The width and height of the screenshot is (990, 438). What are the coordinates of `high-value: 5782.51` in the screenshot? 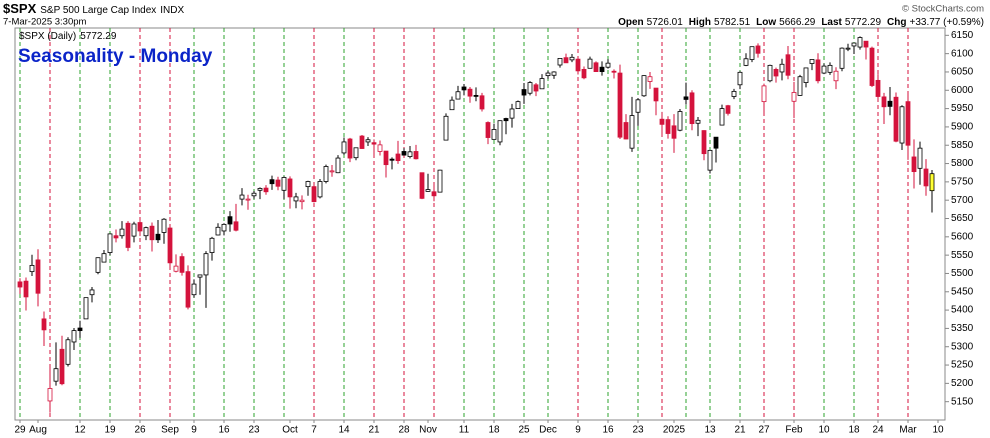 It's located at (732, 22).